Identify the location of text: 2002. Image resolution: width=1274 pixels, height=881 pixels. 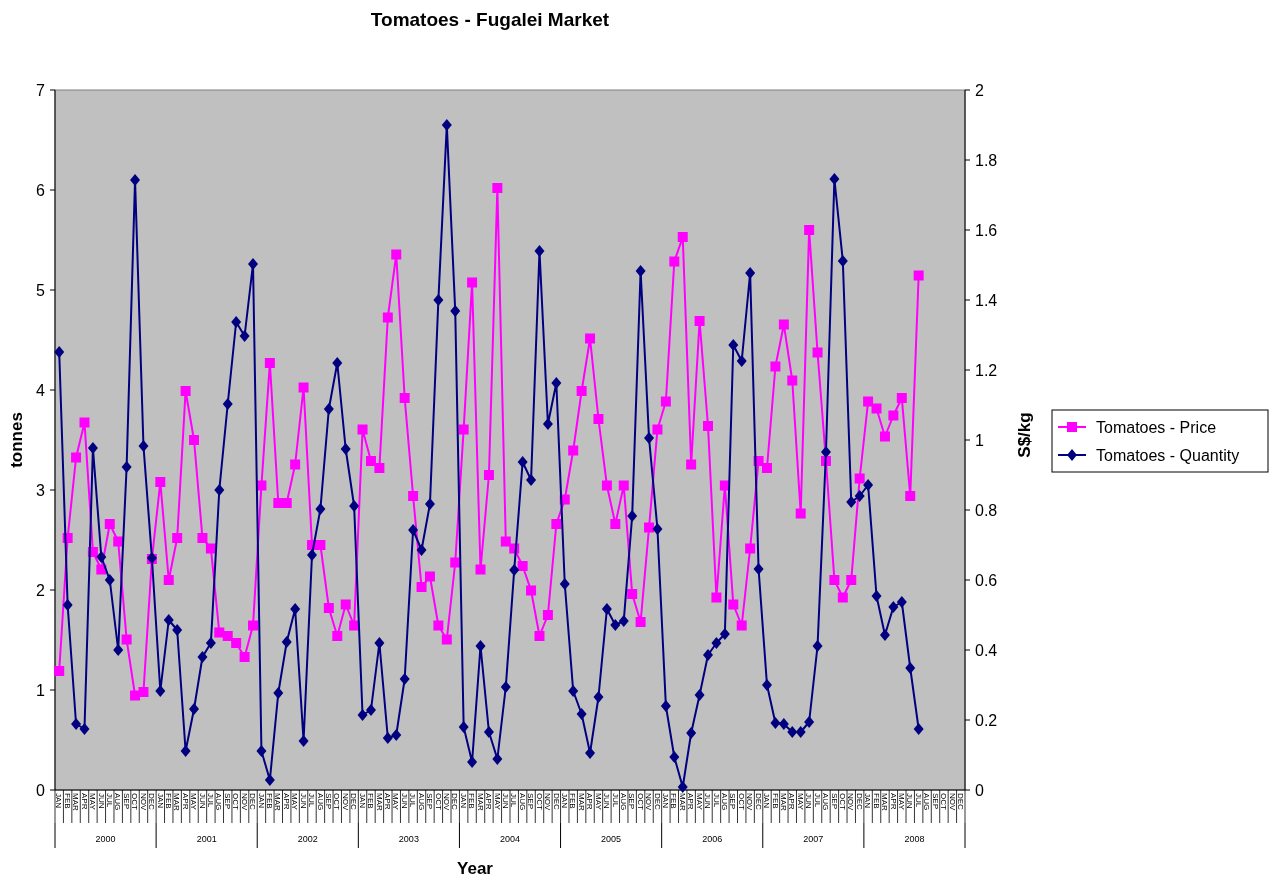
(307, 839).